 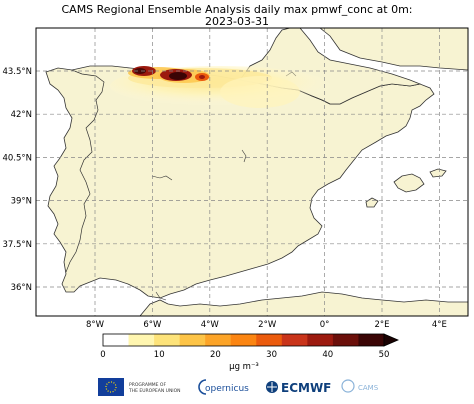 What do you see at coordinates (161, 296) in the screenshot?
I see `gibraltar-coast` at bounding box center [161, 296].